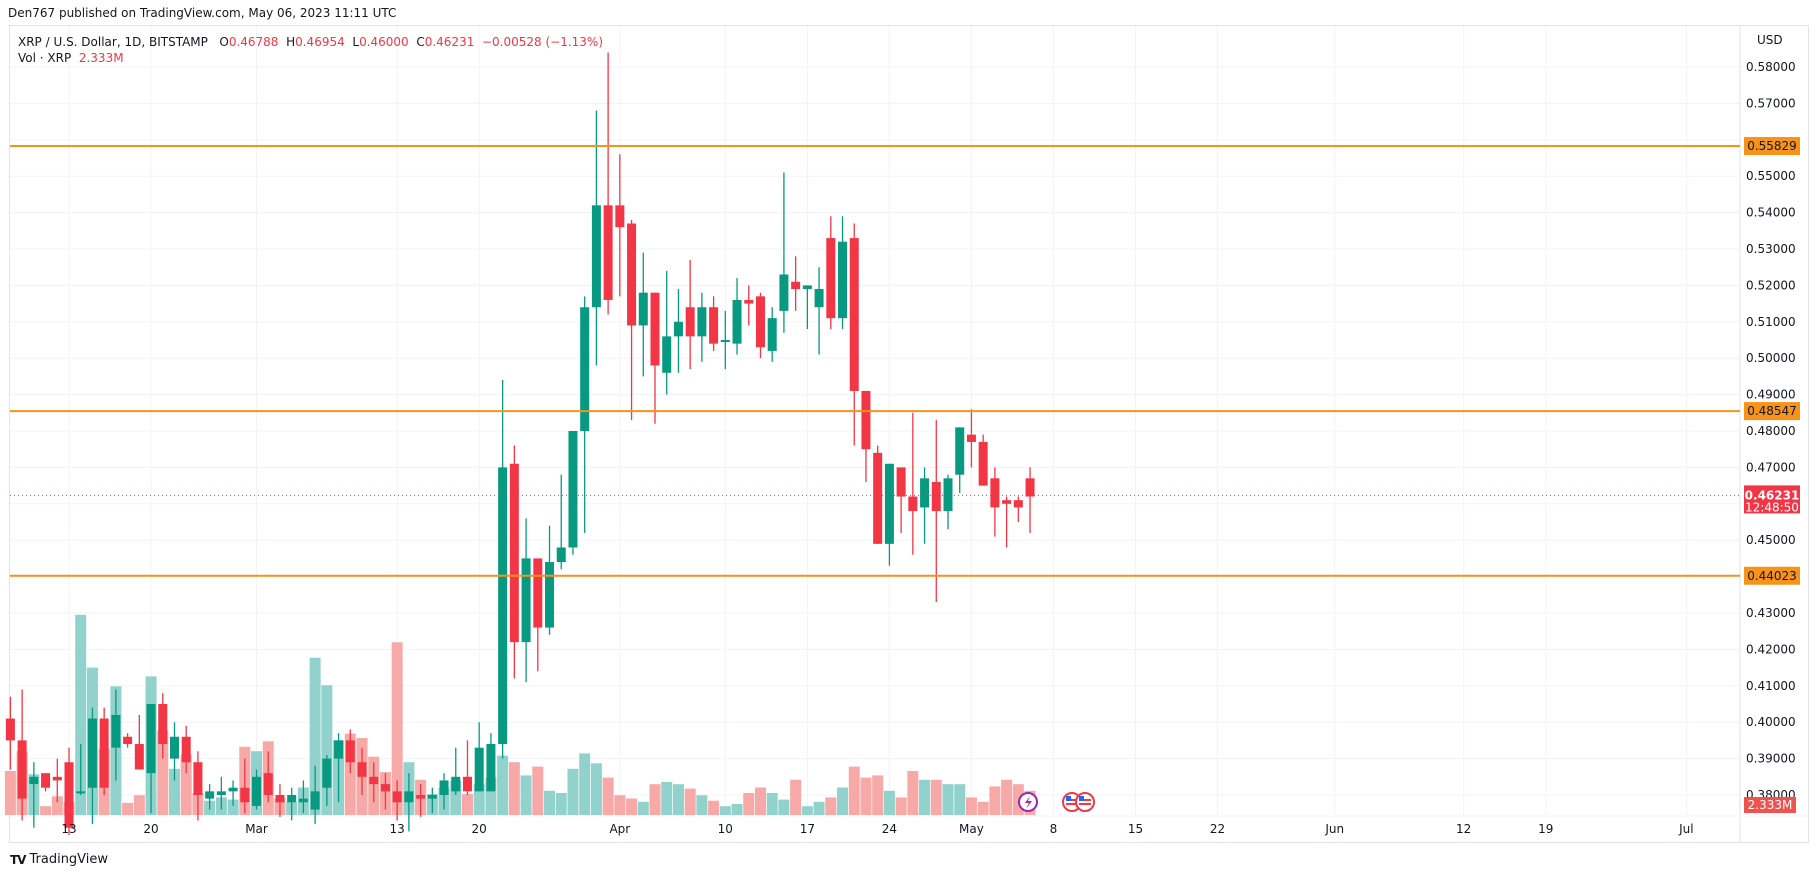 This screenshot has width=1818, height=878. I want to click on us-flag-event-icon, so click(1085, 802).